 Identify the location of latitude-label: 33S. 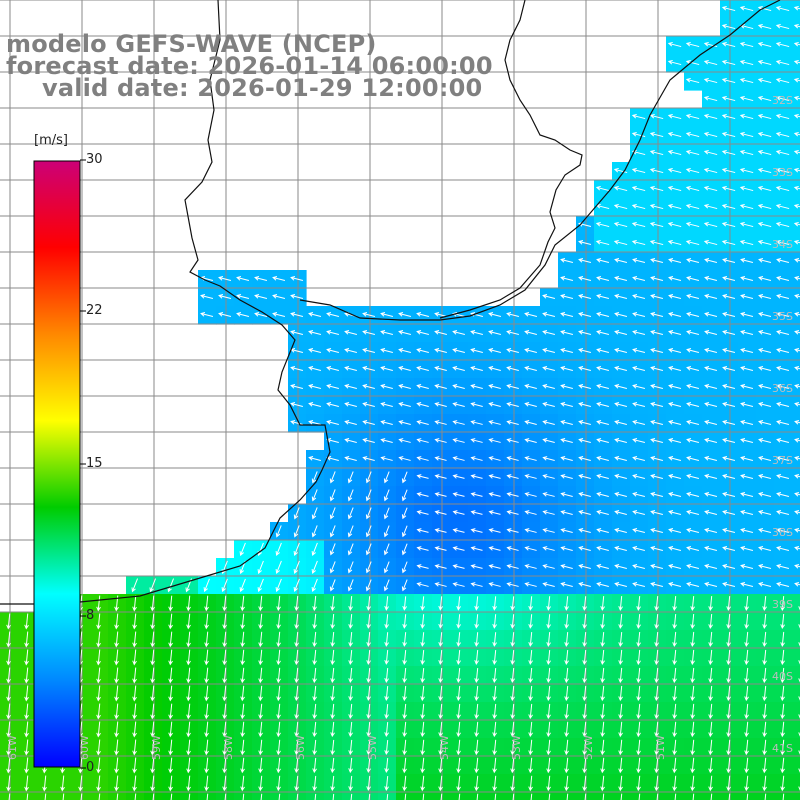
(782, 172).